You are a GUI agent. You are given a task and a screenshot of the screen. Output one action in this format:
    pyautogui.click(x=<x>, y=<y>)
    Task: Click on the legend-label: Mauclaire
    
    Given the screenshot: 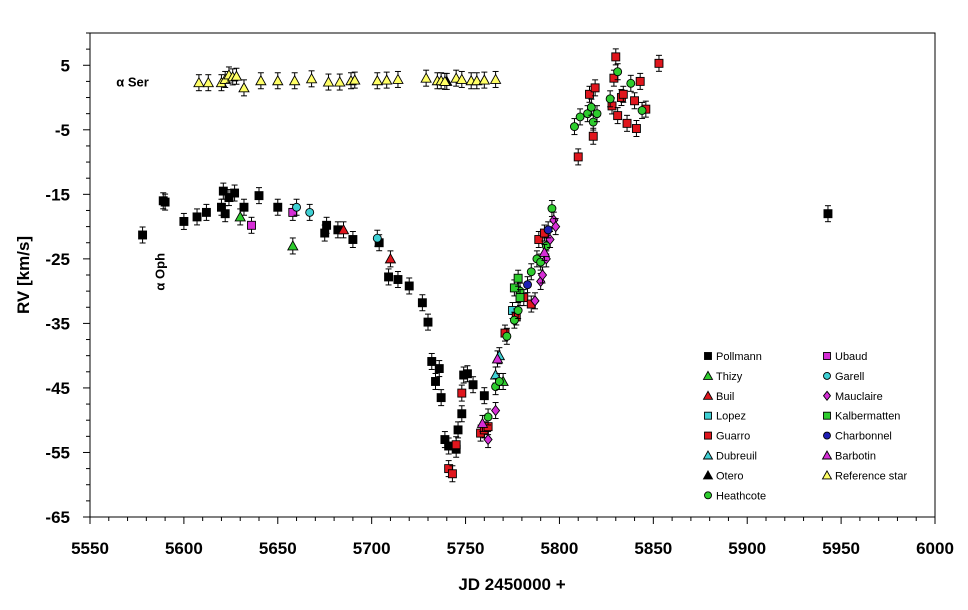 What is the action you would take?
    pyautogui.click(x=859, y=397)
    